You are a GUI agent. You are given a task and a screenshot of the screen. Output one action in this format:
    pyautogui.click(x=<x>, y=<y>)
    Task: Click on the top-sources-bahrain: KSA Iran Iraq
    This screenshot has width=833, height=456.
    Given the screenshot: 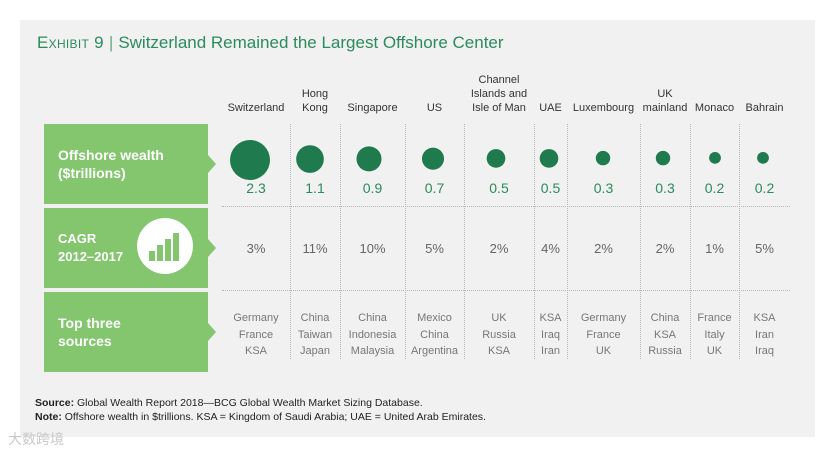 What is the action you would take?
    pyautogui.click(x=764, y=334)
    